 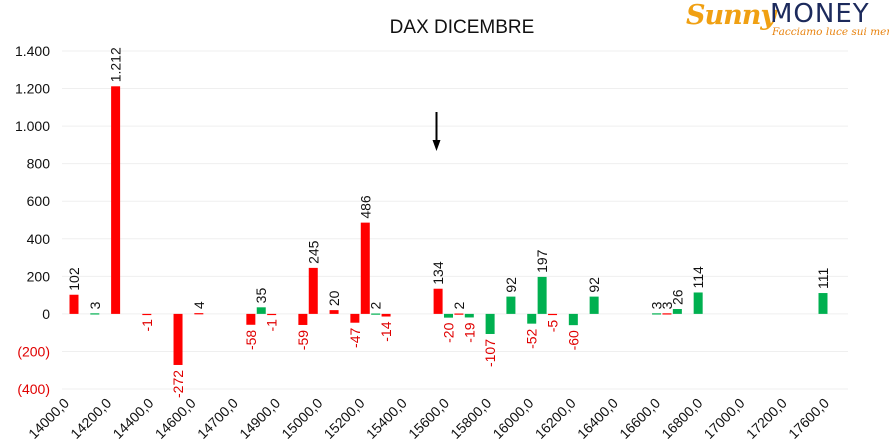 I want to click on logo-tagline: Facciamo luce sui mercati, so click(x=830, y=32).